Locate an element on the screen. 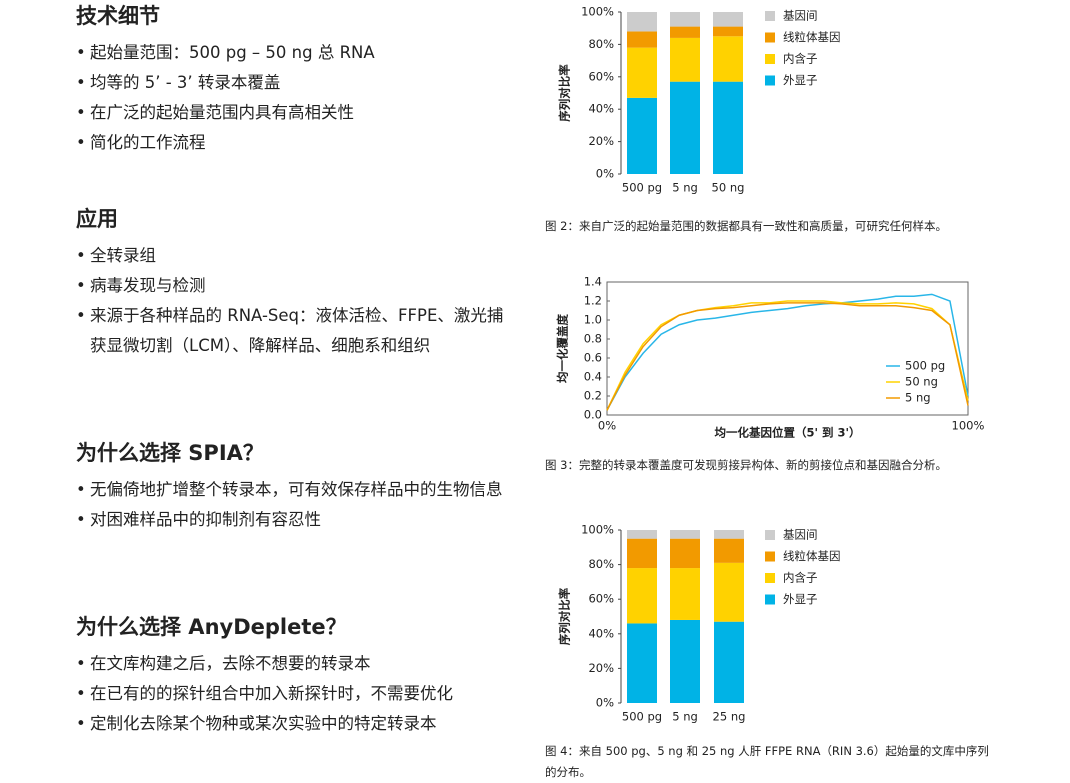 This screenshot has height=783, width=1070. y-tick-label: 0.2 is located at coordinates (593, 396).